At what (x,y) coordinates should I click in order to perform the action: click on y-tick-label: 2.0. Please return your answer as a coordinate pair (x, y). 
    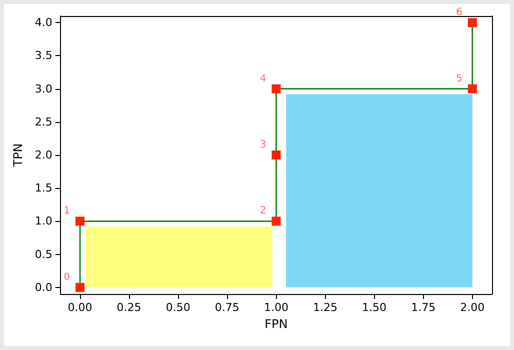
    Looking at the image, I should click on (43, 155).